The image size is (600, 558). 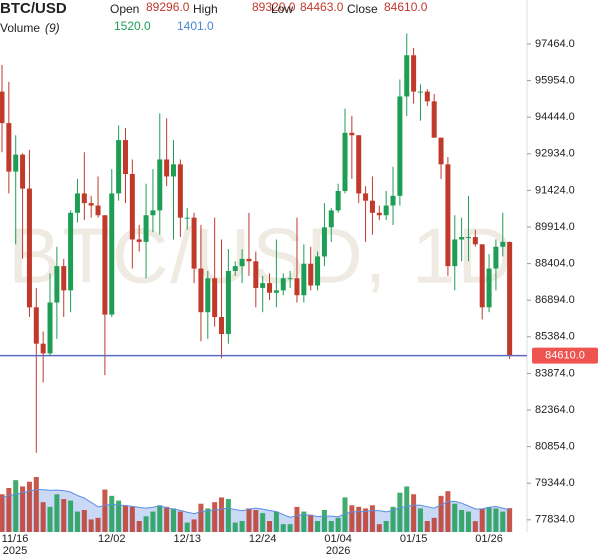 What do you see at coordinates (205, 9) in the screenshot?
I see `header-label: High` at bounding box center [205, 9].